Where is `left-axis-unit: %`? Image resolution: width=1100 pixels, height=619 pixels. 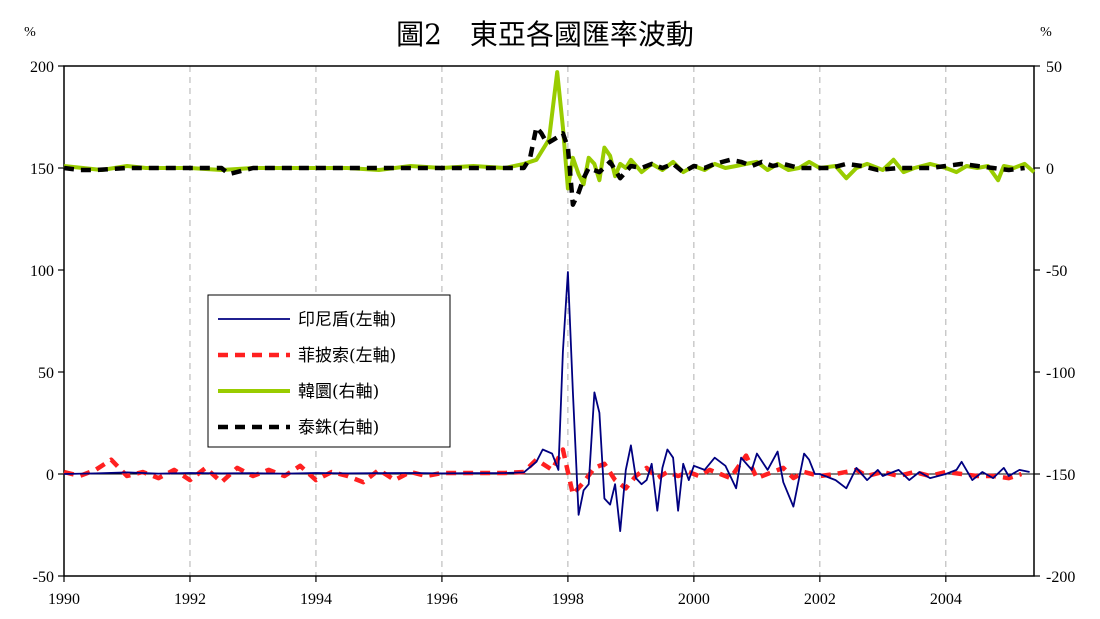 left-axis-unit: % is located at coordinates (30, 32).